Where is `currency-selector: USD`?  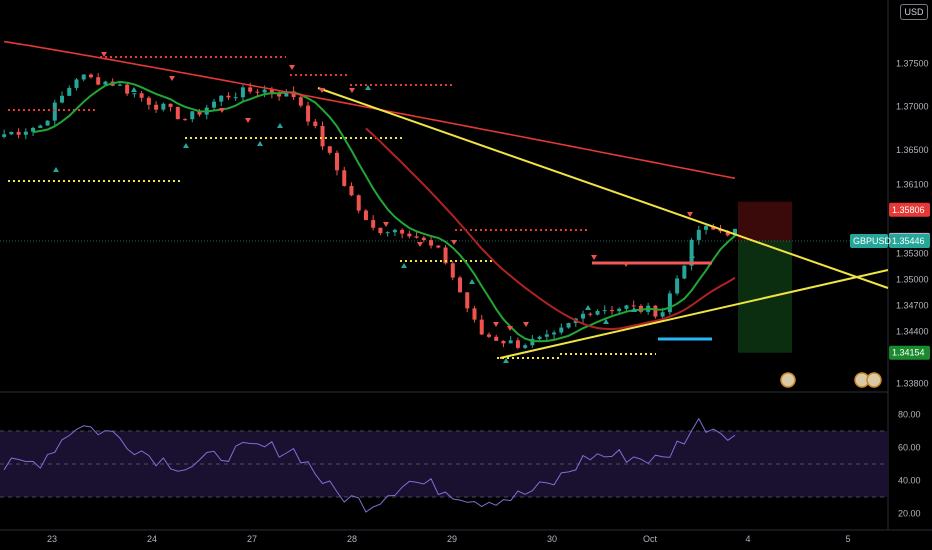 currency-selector: USD is located at coordinates (914, 12).